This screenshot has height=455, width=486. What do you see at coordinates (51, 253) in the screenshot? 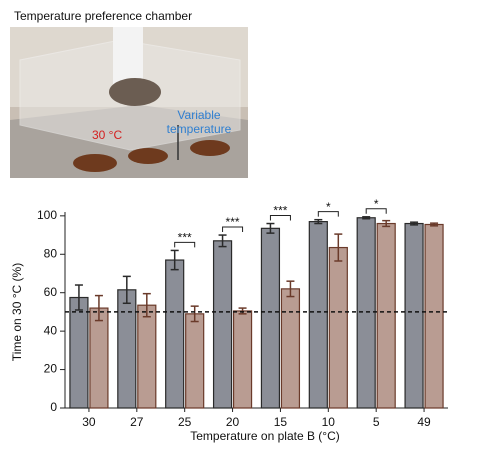
I see `y-tick-label: 80` at bounding box center [51, 253].